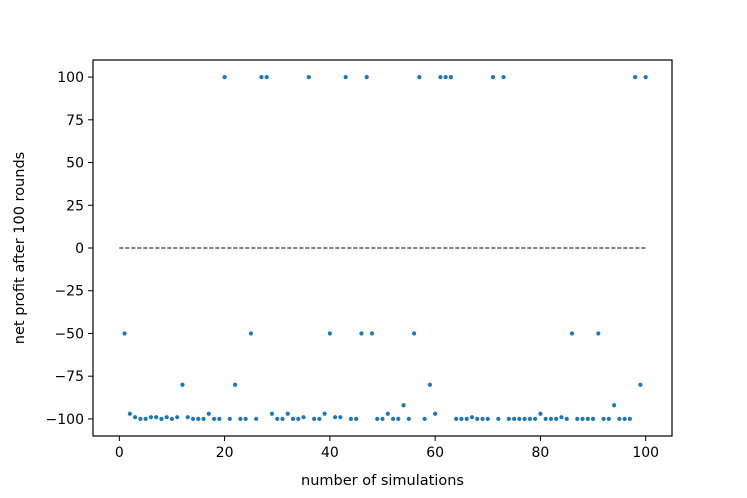 The width and height of the screenshot is (747, 498). Describe the element at coordinates (75, 206) in the screenshot. I see `y-tick-label: 25` at that location.